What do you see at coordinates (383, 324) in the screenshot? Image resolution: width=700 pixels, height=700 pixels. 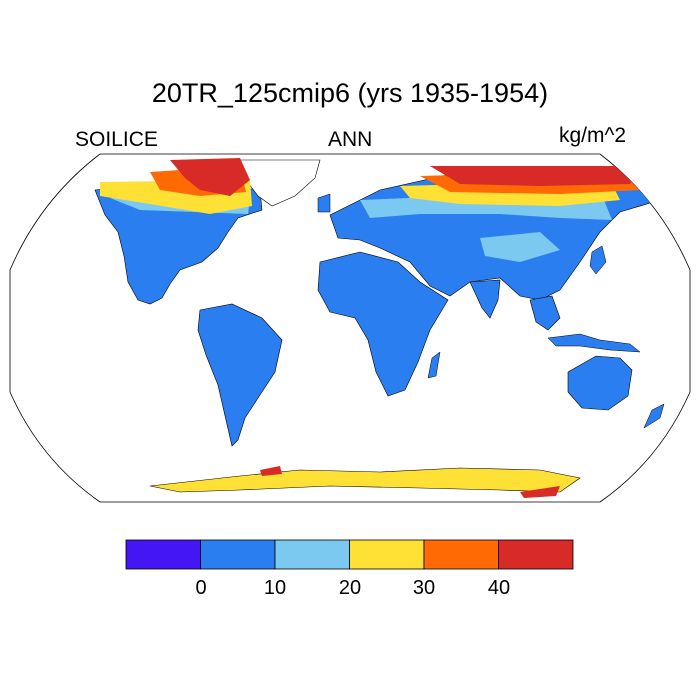 I see `africa-land` at bounding box center [383, 324].